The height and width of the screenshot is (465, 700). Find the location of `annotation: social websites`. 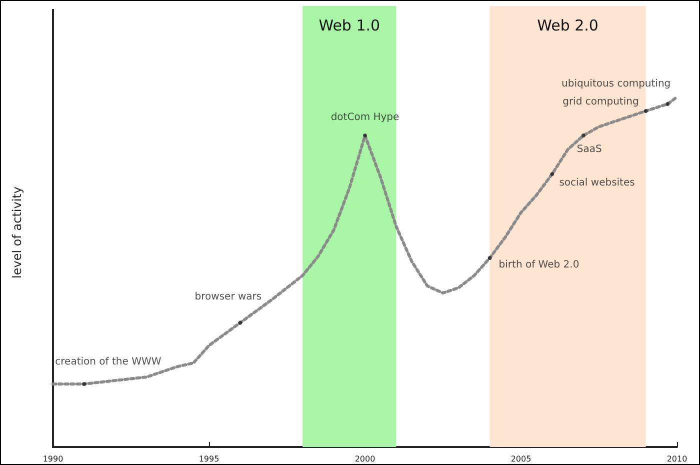

annotation: social websites is located at coordinates (597, 183).